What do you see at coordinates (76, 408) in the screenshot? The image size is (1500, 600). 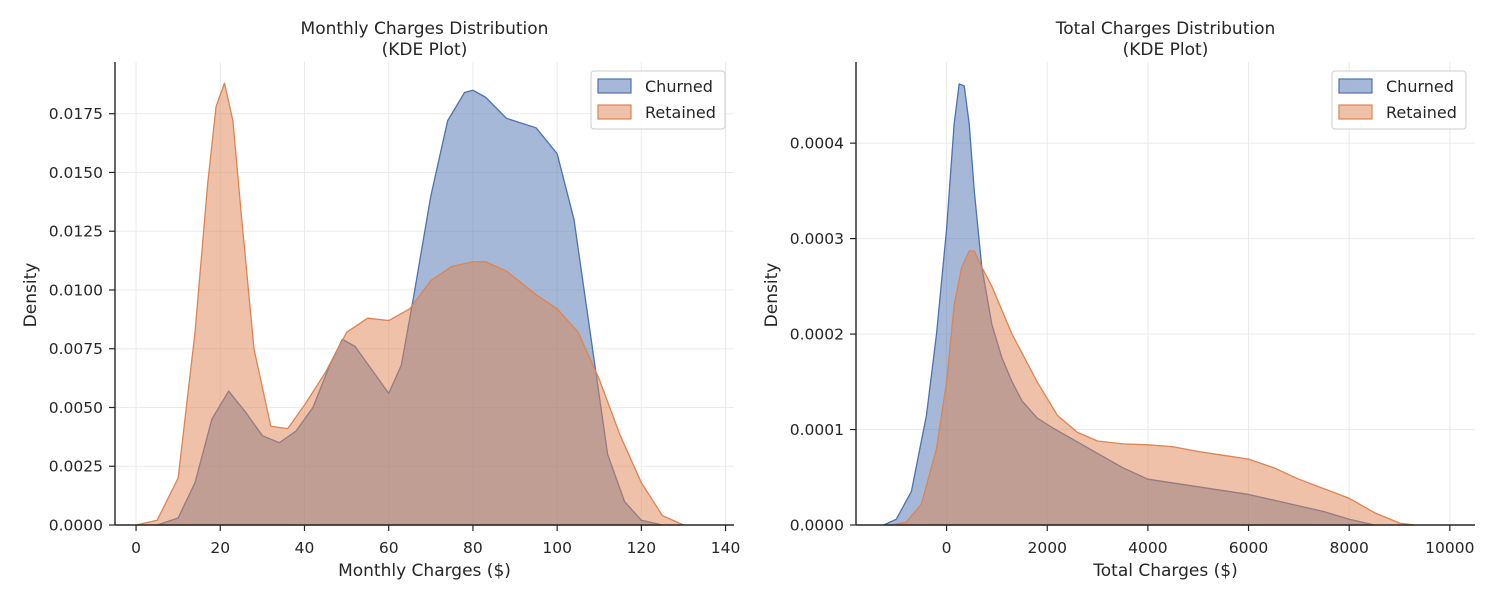 I see `monthly-charges-y-tick-label-2: 0.0050` at bounding box center [76, 408].